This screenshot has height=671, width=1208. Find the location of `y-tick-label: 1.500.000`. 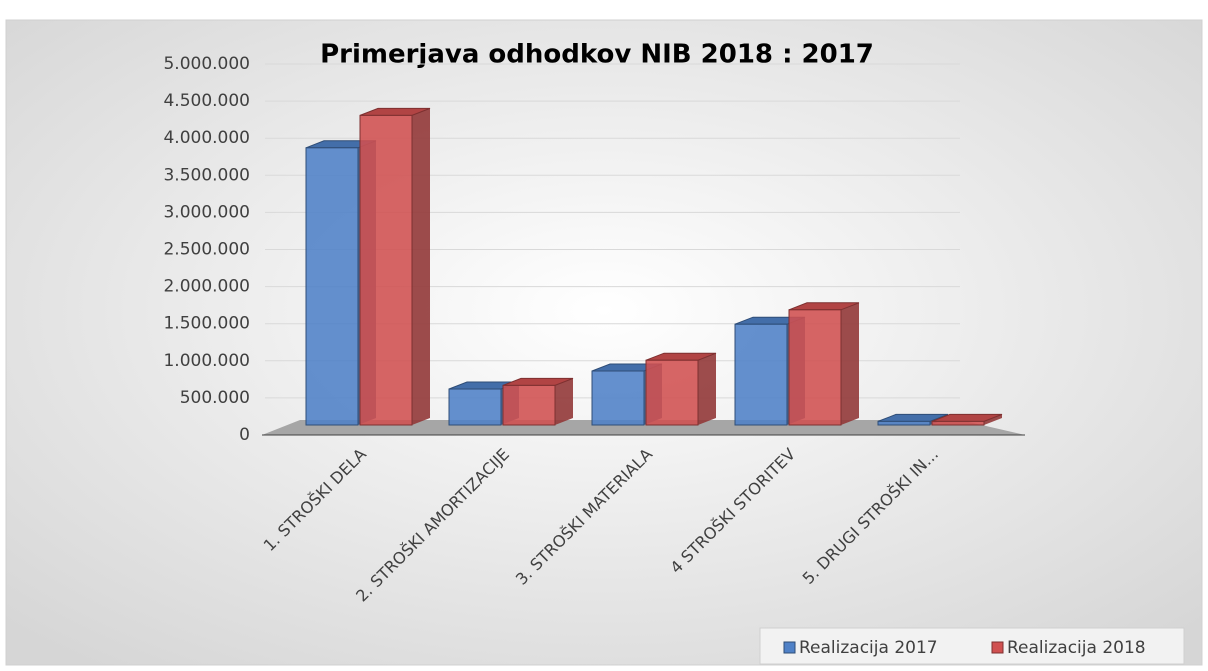

y-tick-label: 1.500.000 is located at coordinates (206, 324).